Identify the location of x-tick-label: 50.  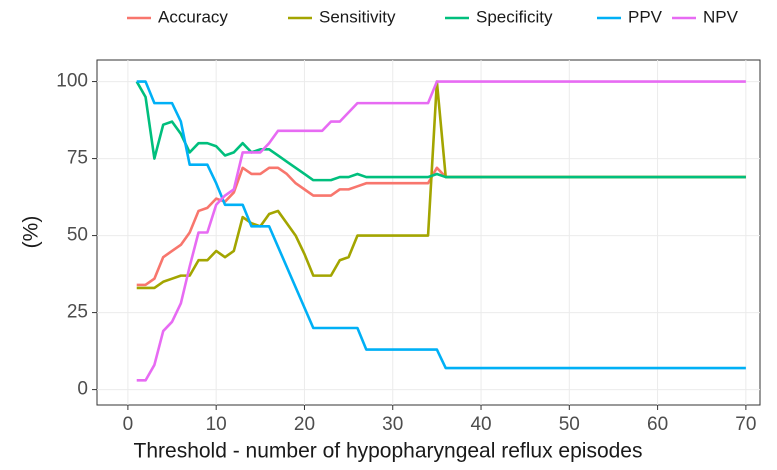
(569, 424).